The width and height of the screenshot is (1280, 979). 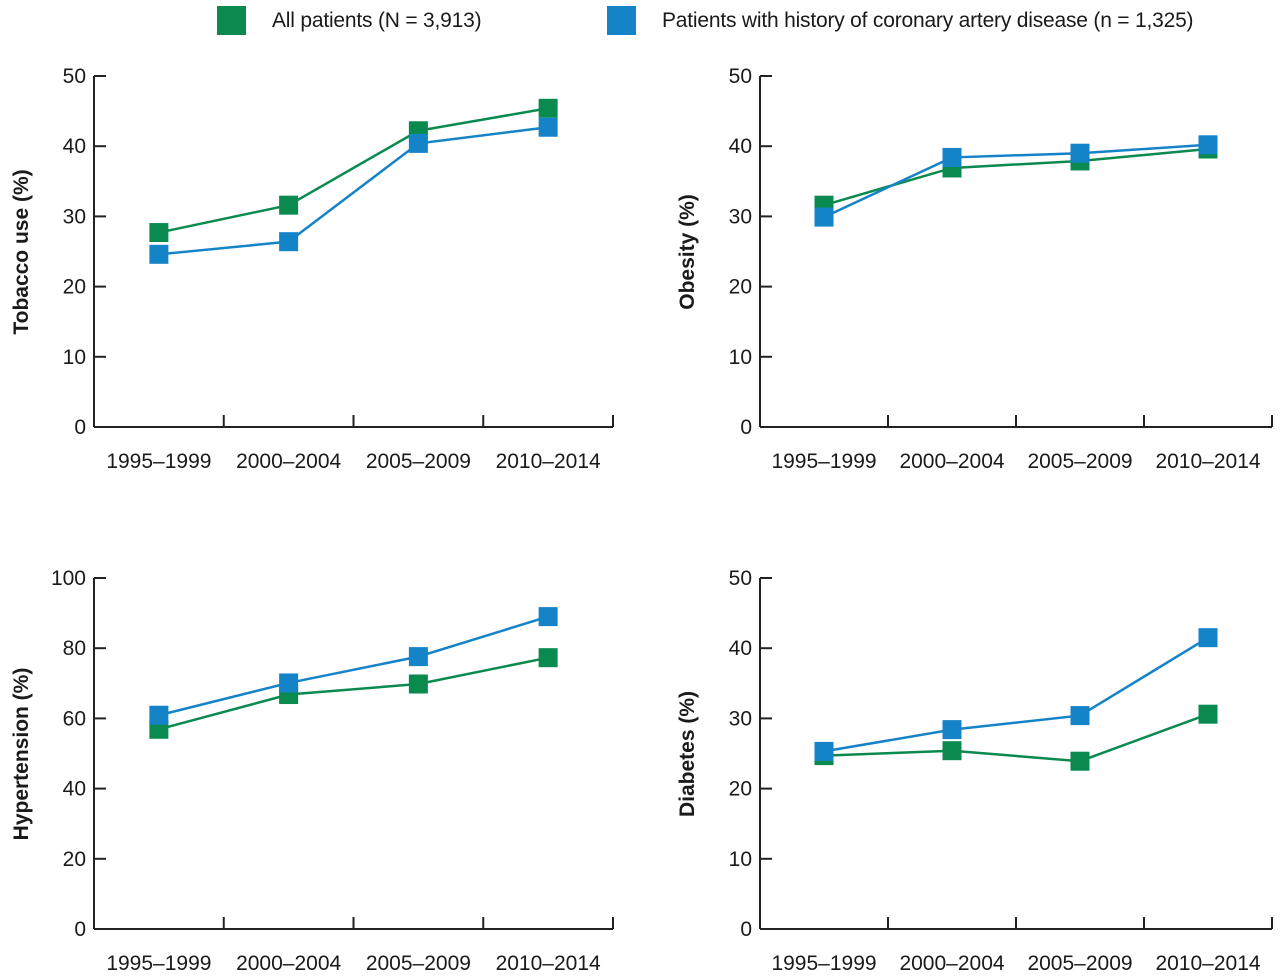 What do you see at coordinates (68, 578) in the screenshot?
I see `y-tick-label: 100` at bounding box center [68, 578].